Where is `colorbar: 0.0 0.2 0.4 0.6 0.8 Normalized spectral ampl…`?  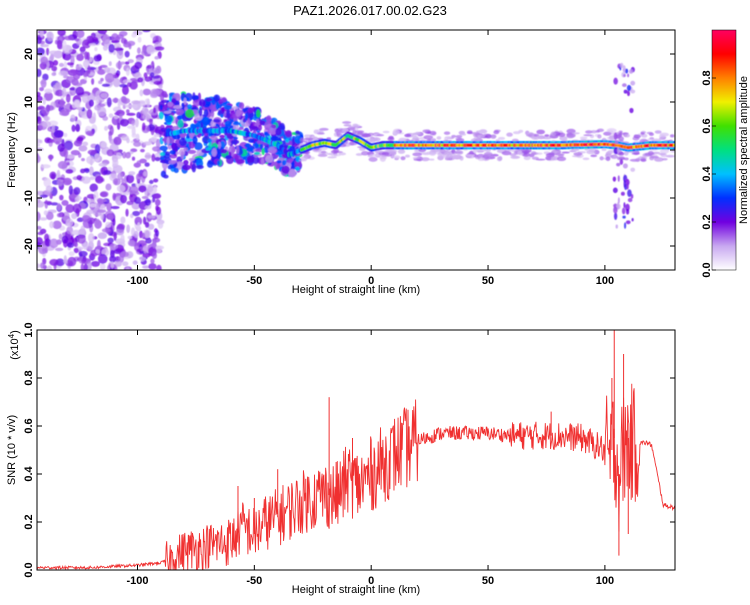 colorbar: 0.0 0.2 0.4 0.6 0.8 Normalized spectral ampl… is located at coordinates (725, 153).